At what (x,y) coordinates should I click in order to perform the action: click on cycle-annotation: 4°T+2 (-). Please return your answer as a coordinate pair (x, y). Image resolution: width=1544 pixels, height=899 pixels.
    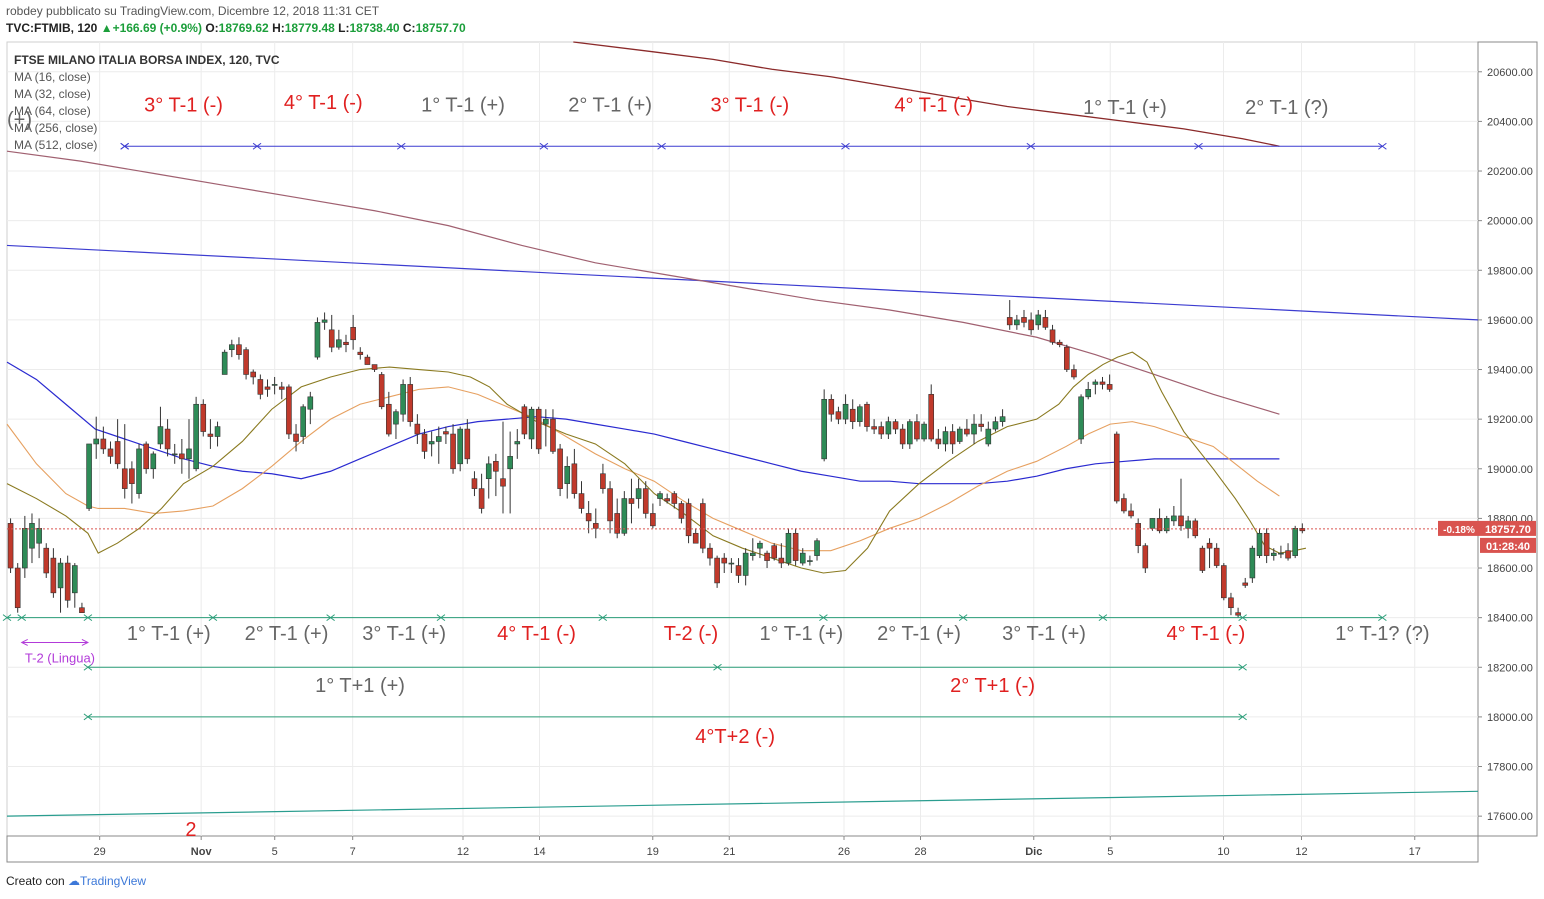
    Looking at the image, I should click on (735, 737).